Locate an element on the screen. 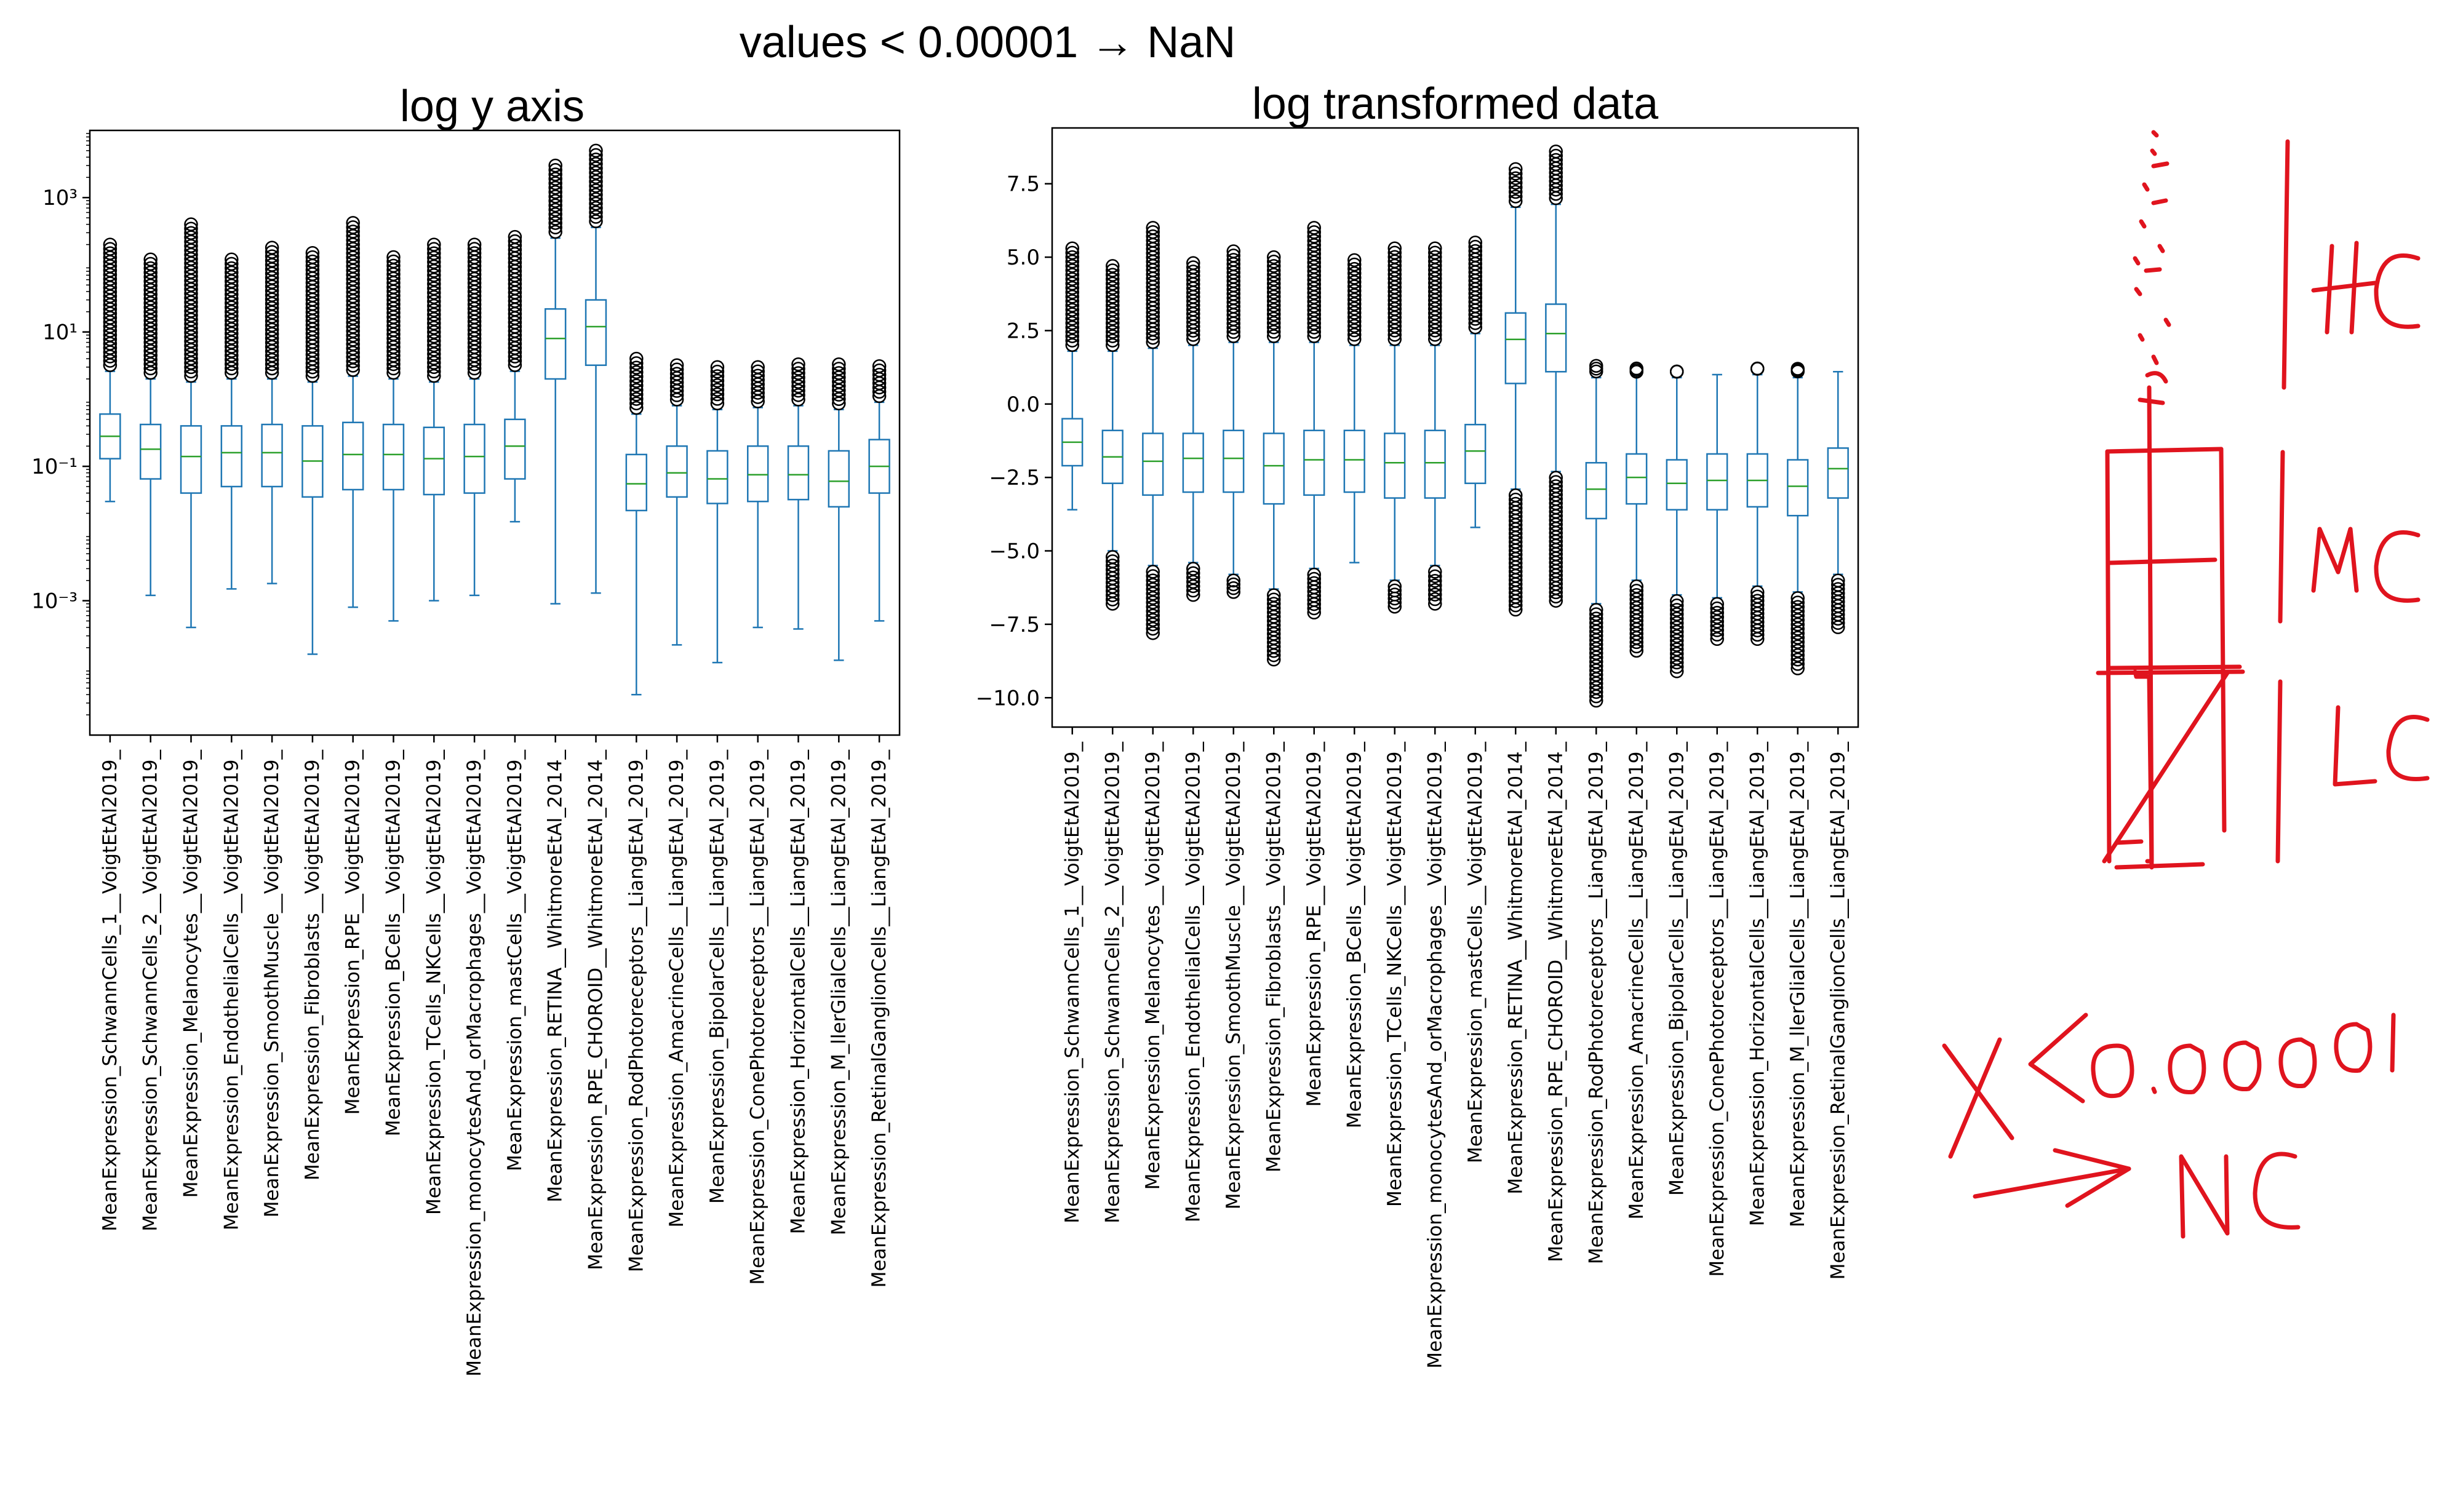 Image resolution: width=2439 pixels, height=1512 pixels. y-tick-label: 10¹ is located at coordinates (60, 332).